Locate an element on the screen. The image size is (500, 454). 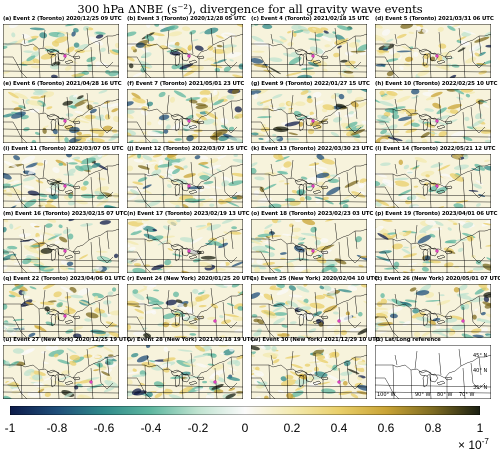
longitude-label: 90° W is located at coordinates (422, 395).